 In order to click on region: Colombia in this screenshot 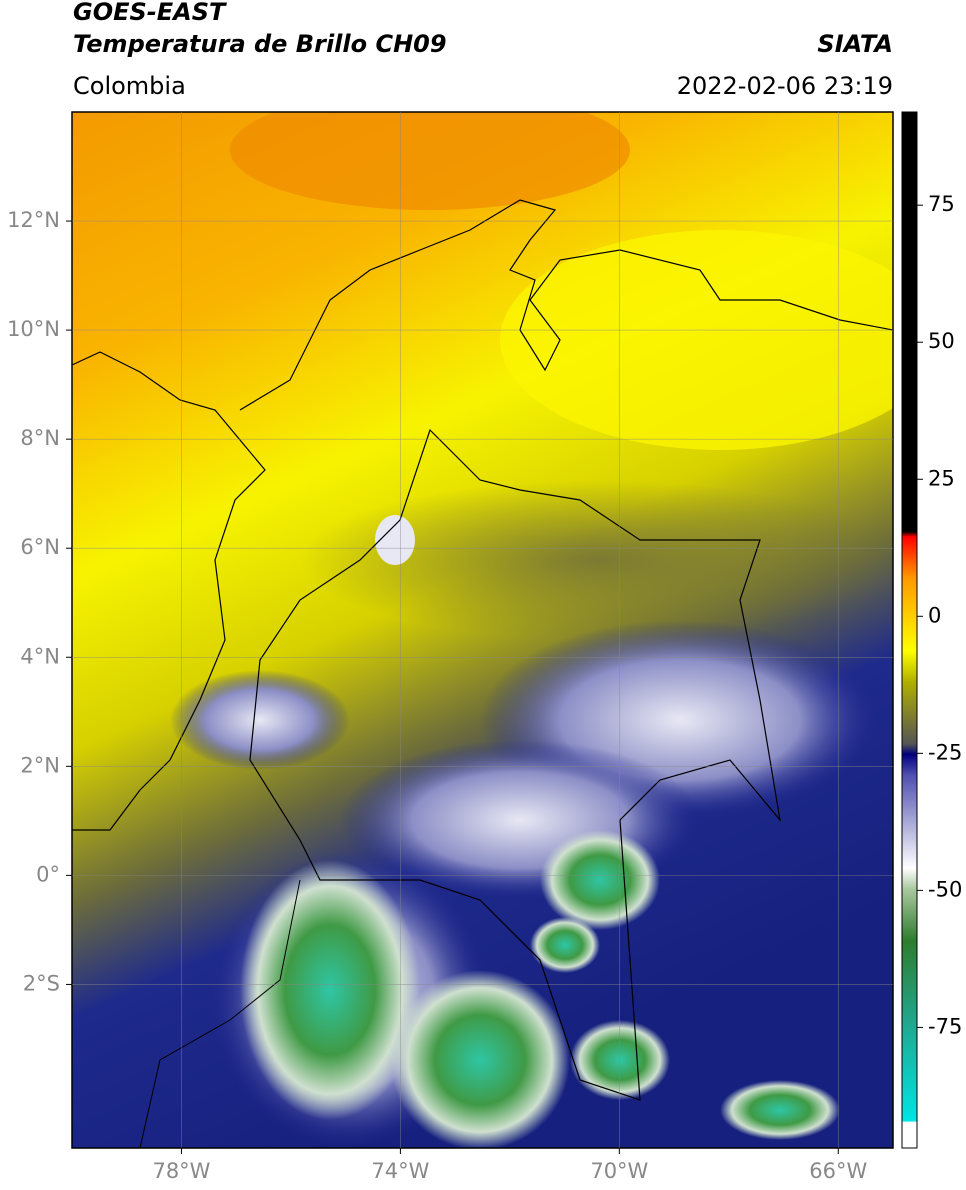, I will do `click(129, 86)`.